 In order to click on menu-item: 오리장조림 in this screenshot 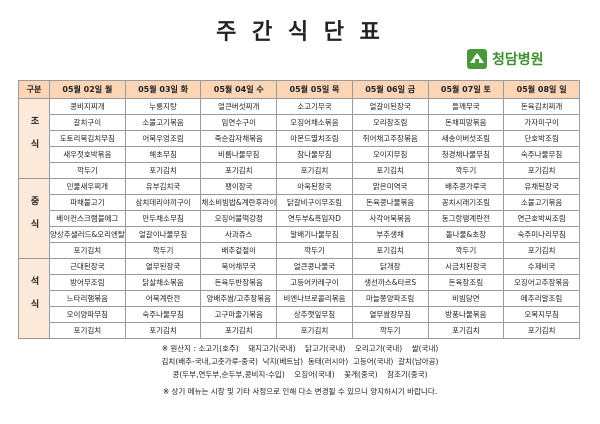, I will do `click(390, 122)`.